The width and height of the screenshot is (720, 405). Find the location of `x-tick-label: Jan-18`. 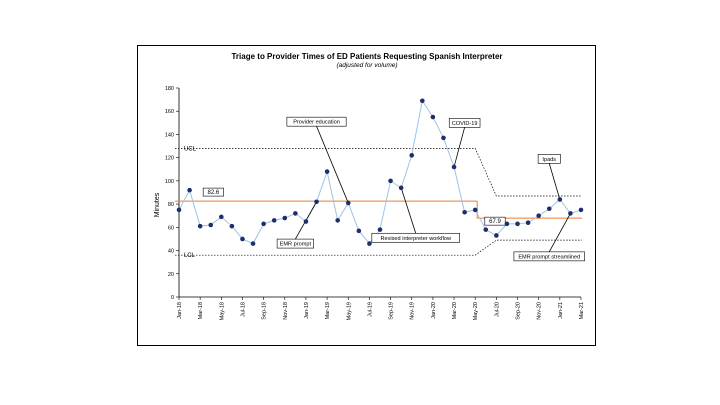

x-tick-label: Jan-18 is located at coordinates (180, 310).